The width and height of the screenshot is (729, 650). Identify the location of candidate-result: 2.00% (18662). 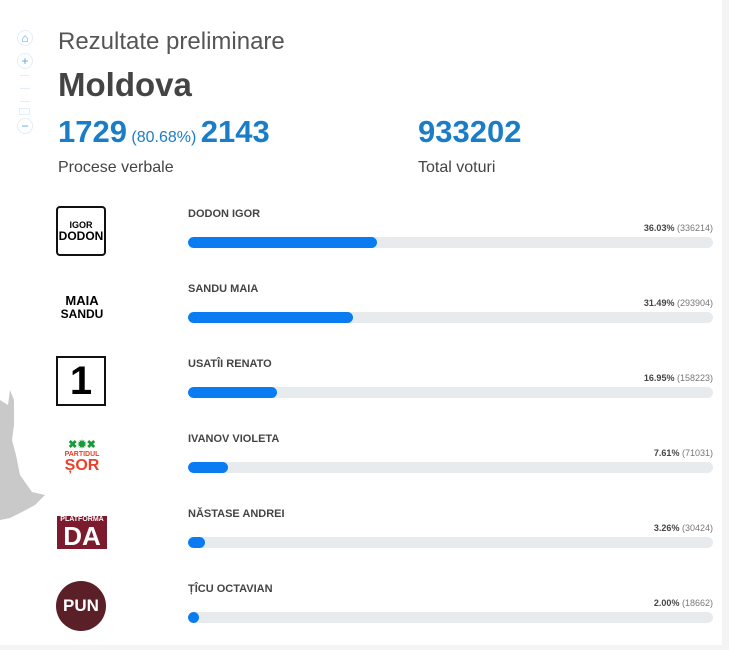
(683, 603).